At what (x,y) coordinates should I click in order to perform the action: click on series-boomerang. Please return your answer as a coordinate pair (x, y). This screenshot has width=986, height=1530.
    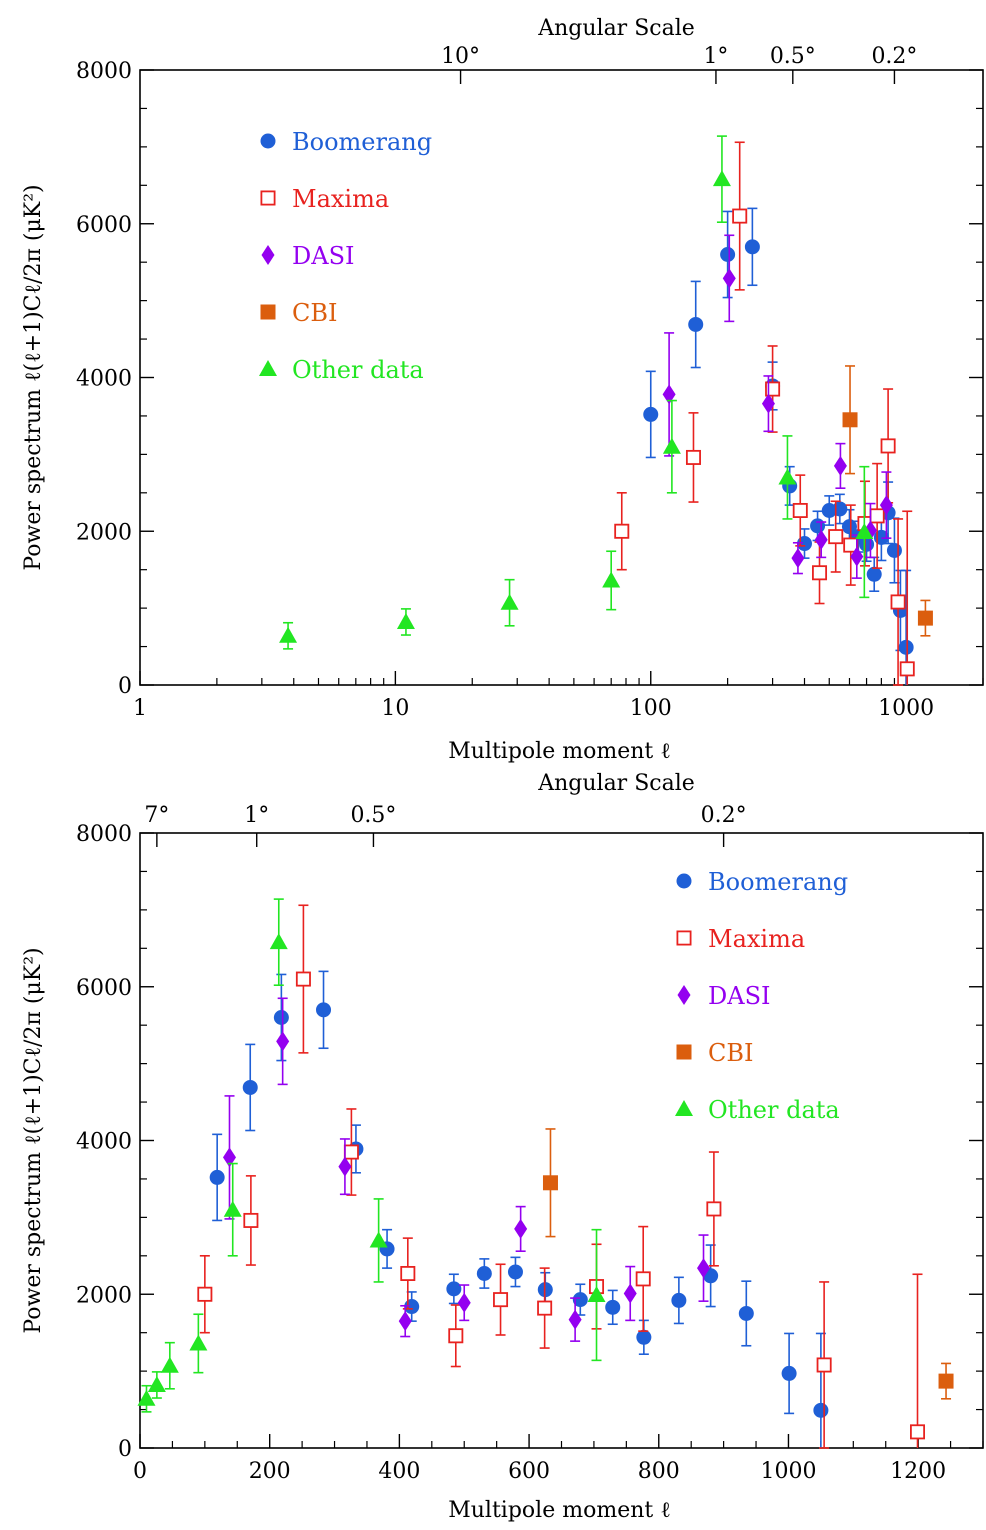
    Looking at the image, I should click on (778, 446).